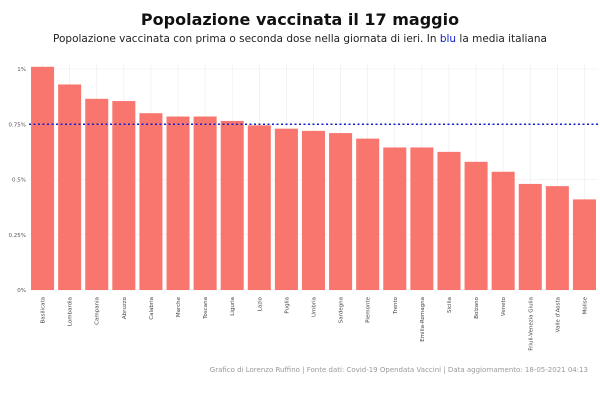 This screenshot has height=400, width=600. What do you see at coordinates (152, 308) in the screenshot?
I see `x-tick-label: Calabria` at bounding box center [152, 308].